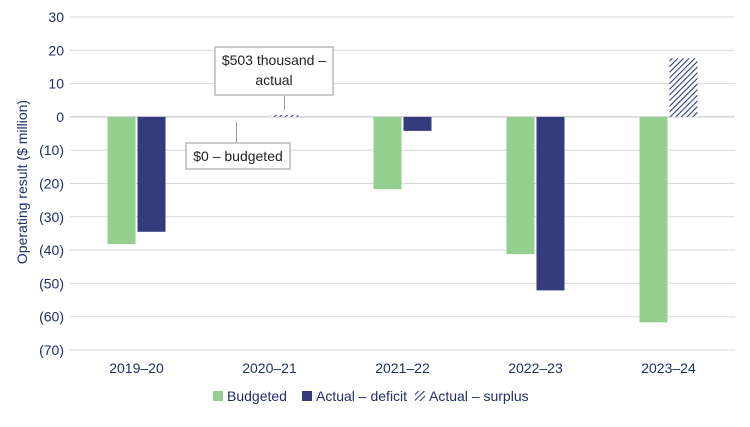  I want to click on y-tick-label: 10, so click(56, 84).